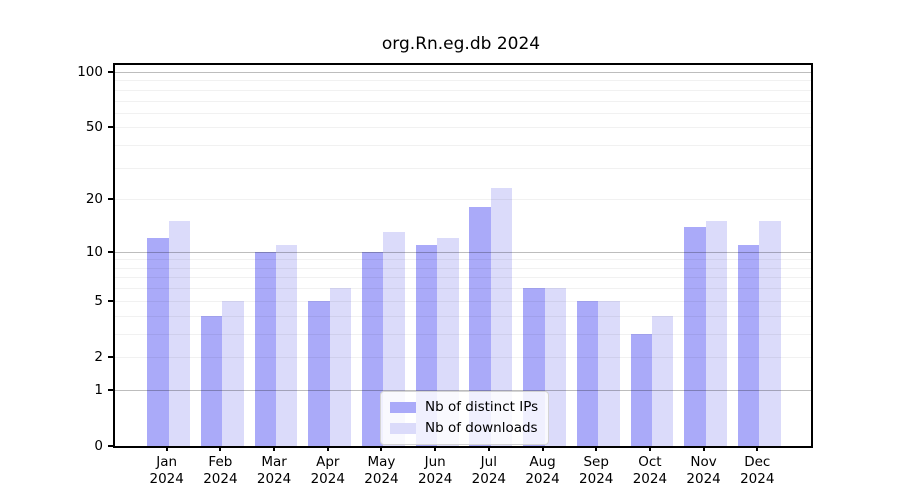 This screenshot has width=900, height=500. What do you see at coordinates (542, 448) in the screenshot?
I see `x-axis-tick-aug` at bounding box center [542, 448].